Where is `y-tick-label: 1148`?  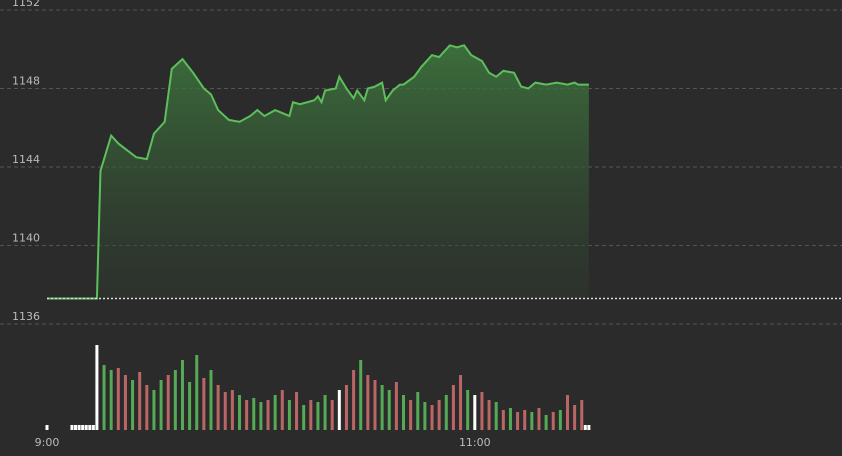 y-tick-label: 1148 is located at coordinates (26, 81).